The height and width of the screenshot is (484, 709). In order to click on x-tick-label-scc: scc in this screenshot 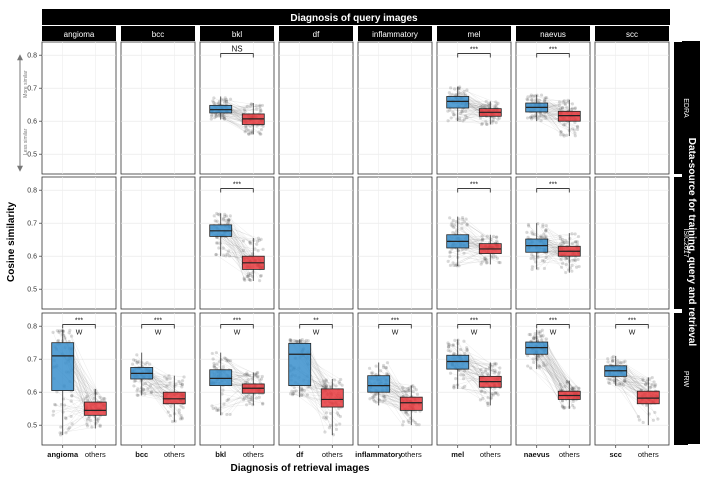, I will do `click(615, 454)`.